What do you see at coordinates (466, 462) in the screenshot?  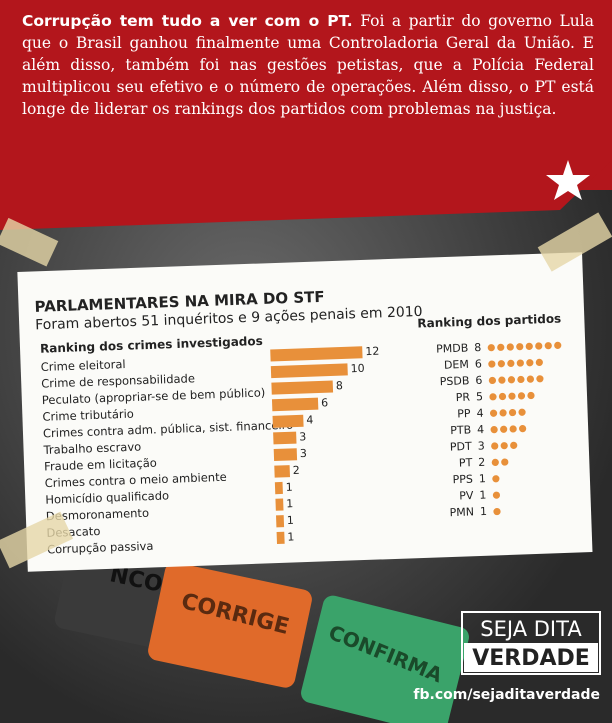 I see `party-label: PT` at bounding box center [466, 462].